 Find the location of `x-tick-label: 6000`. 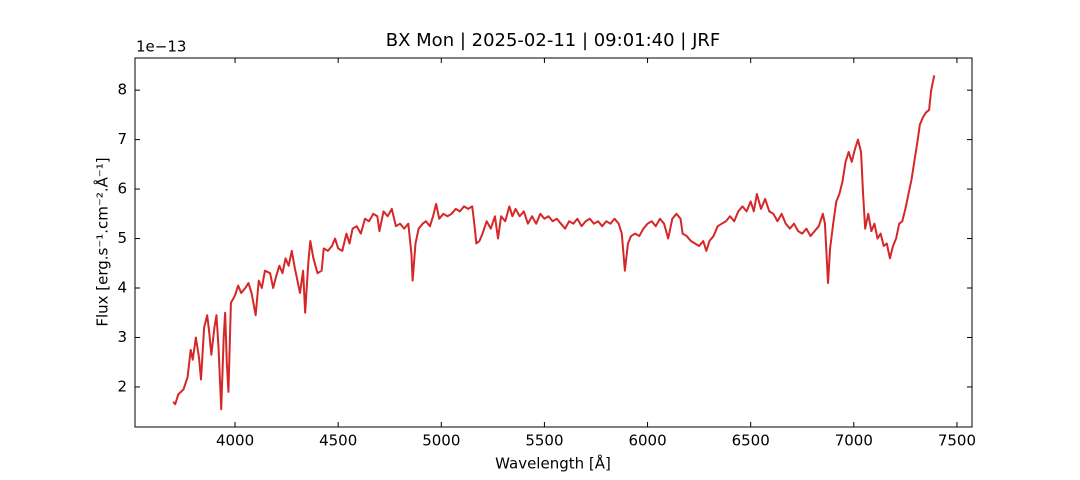

x-tick-label: 6000 is located at coordinates (647, 441).